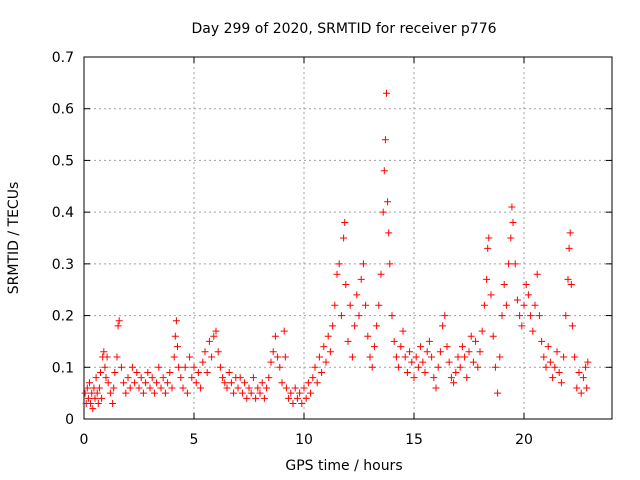 This screenshot has width=640, height=480. I want to click on x-tick-label: 15, so click(414, 440).